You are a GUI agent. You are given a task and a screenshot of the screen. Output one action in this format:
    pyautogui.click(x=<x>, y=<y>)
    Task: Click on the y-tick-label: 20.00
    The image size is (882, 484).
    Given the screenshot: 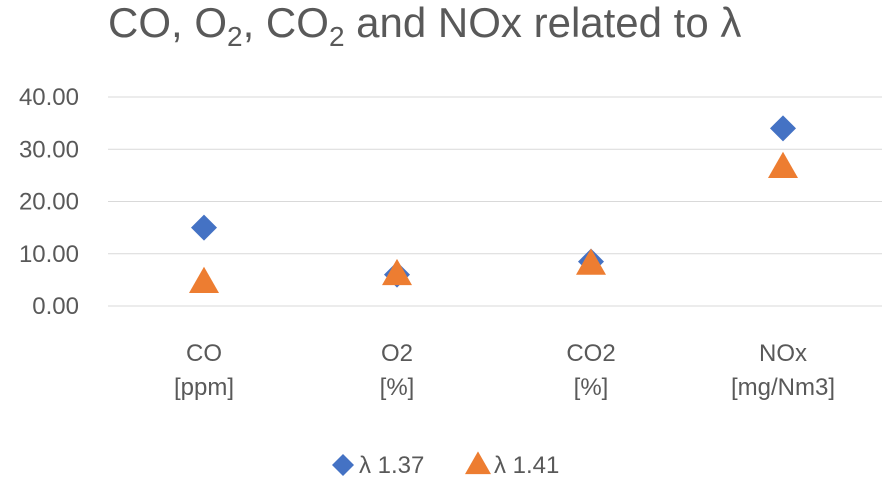 What is the action you would take?
    pyautogui.click(x=49, y=202)
    